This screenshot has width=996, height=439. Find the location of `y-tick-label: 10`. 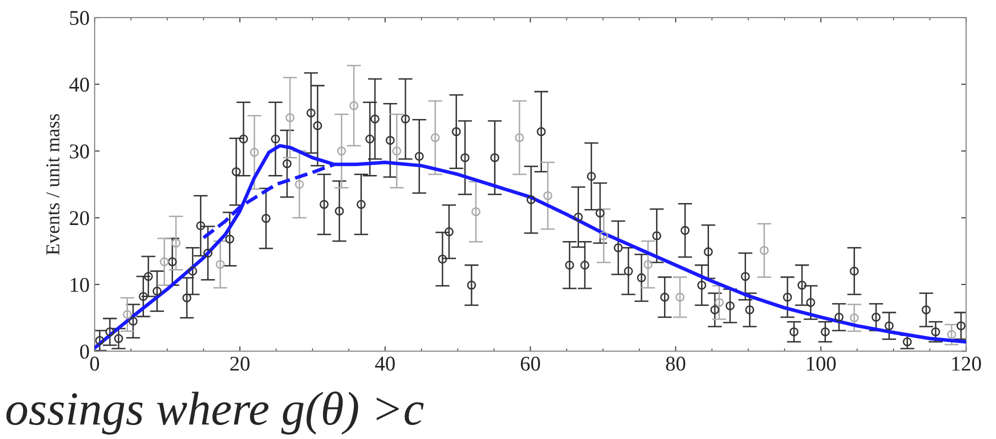

y-tick-label: 10 is located at coordinates (79, 285).